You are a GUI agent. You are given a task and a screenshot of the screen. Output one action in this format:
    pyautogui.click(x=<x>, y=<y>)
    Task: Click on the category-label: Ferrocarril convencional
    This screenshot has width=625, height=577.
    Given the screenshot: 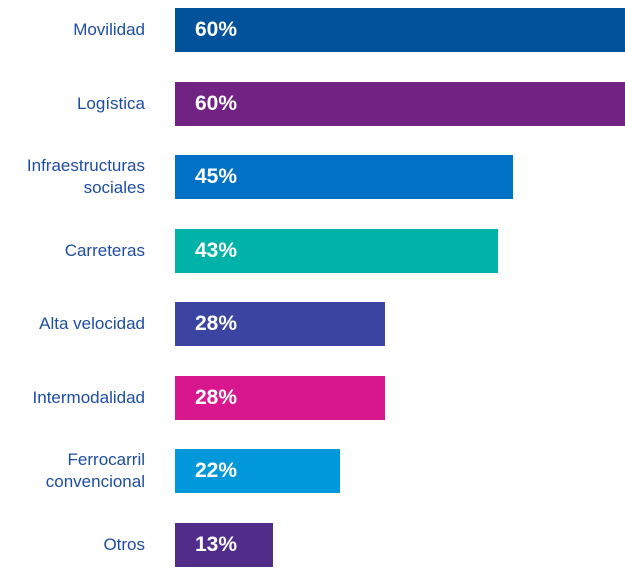 What is the action you would take?
    pyautogui.click(x=95, y=471)
    